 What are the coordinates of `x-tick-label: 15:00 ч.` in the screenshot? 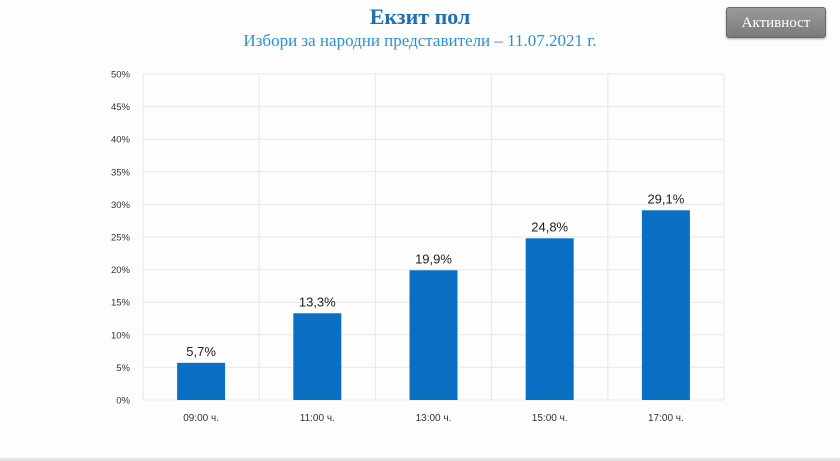 It's located at (550, 418).